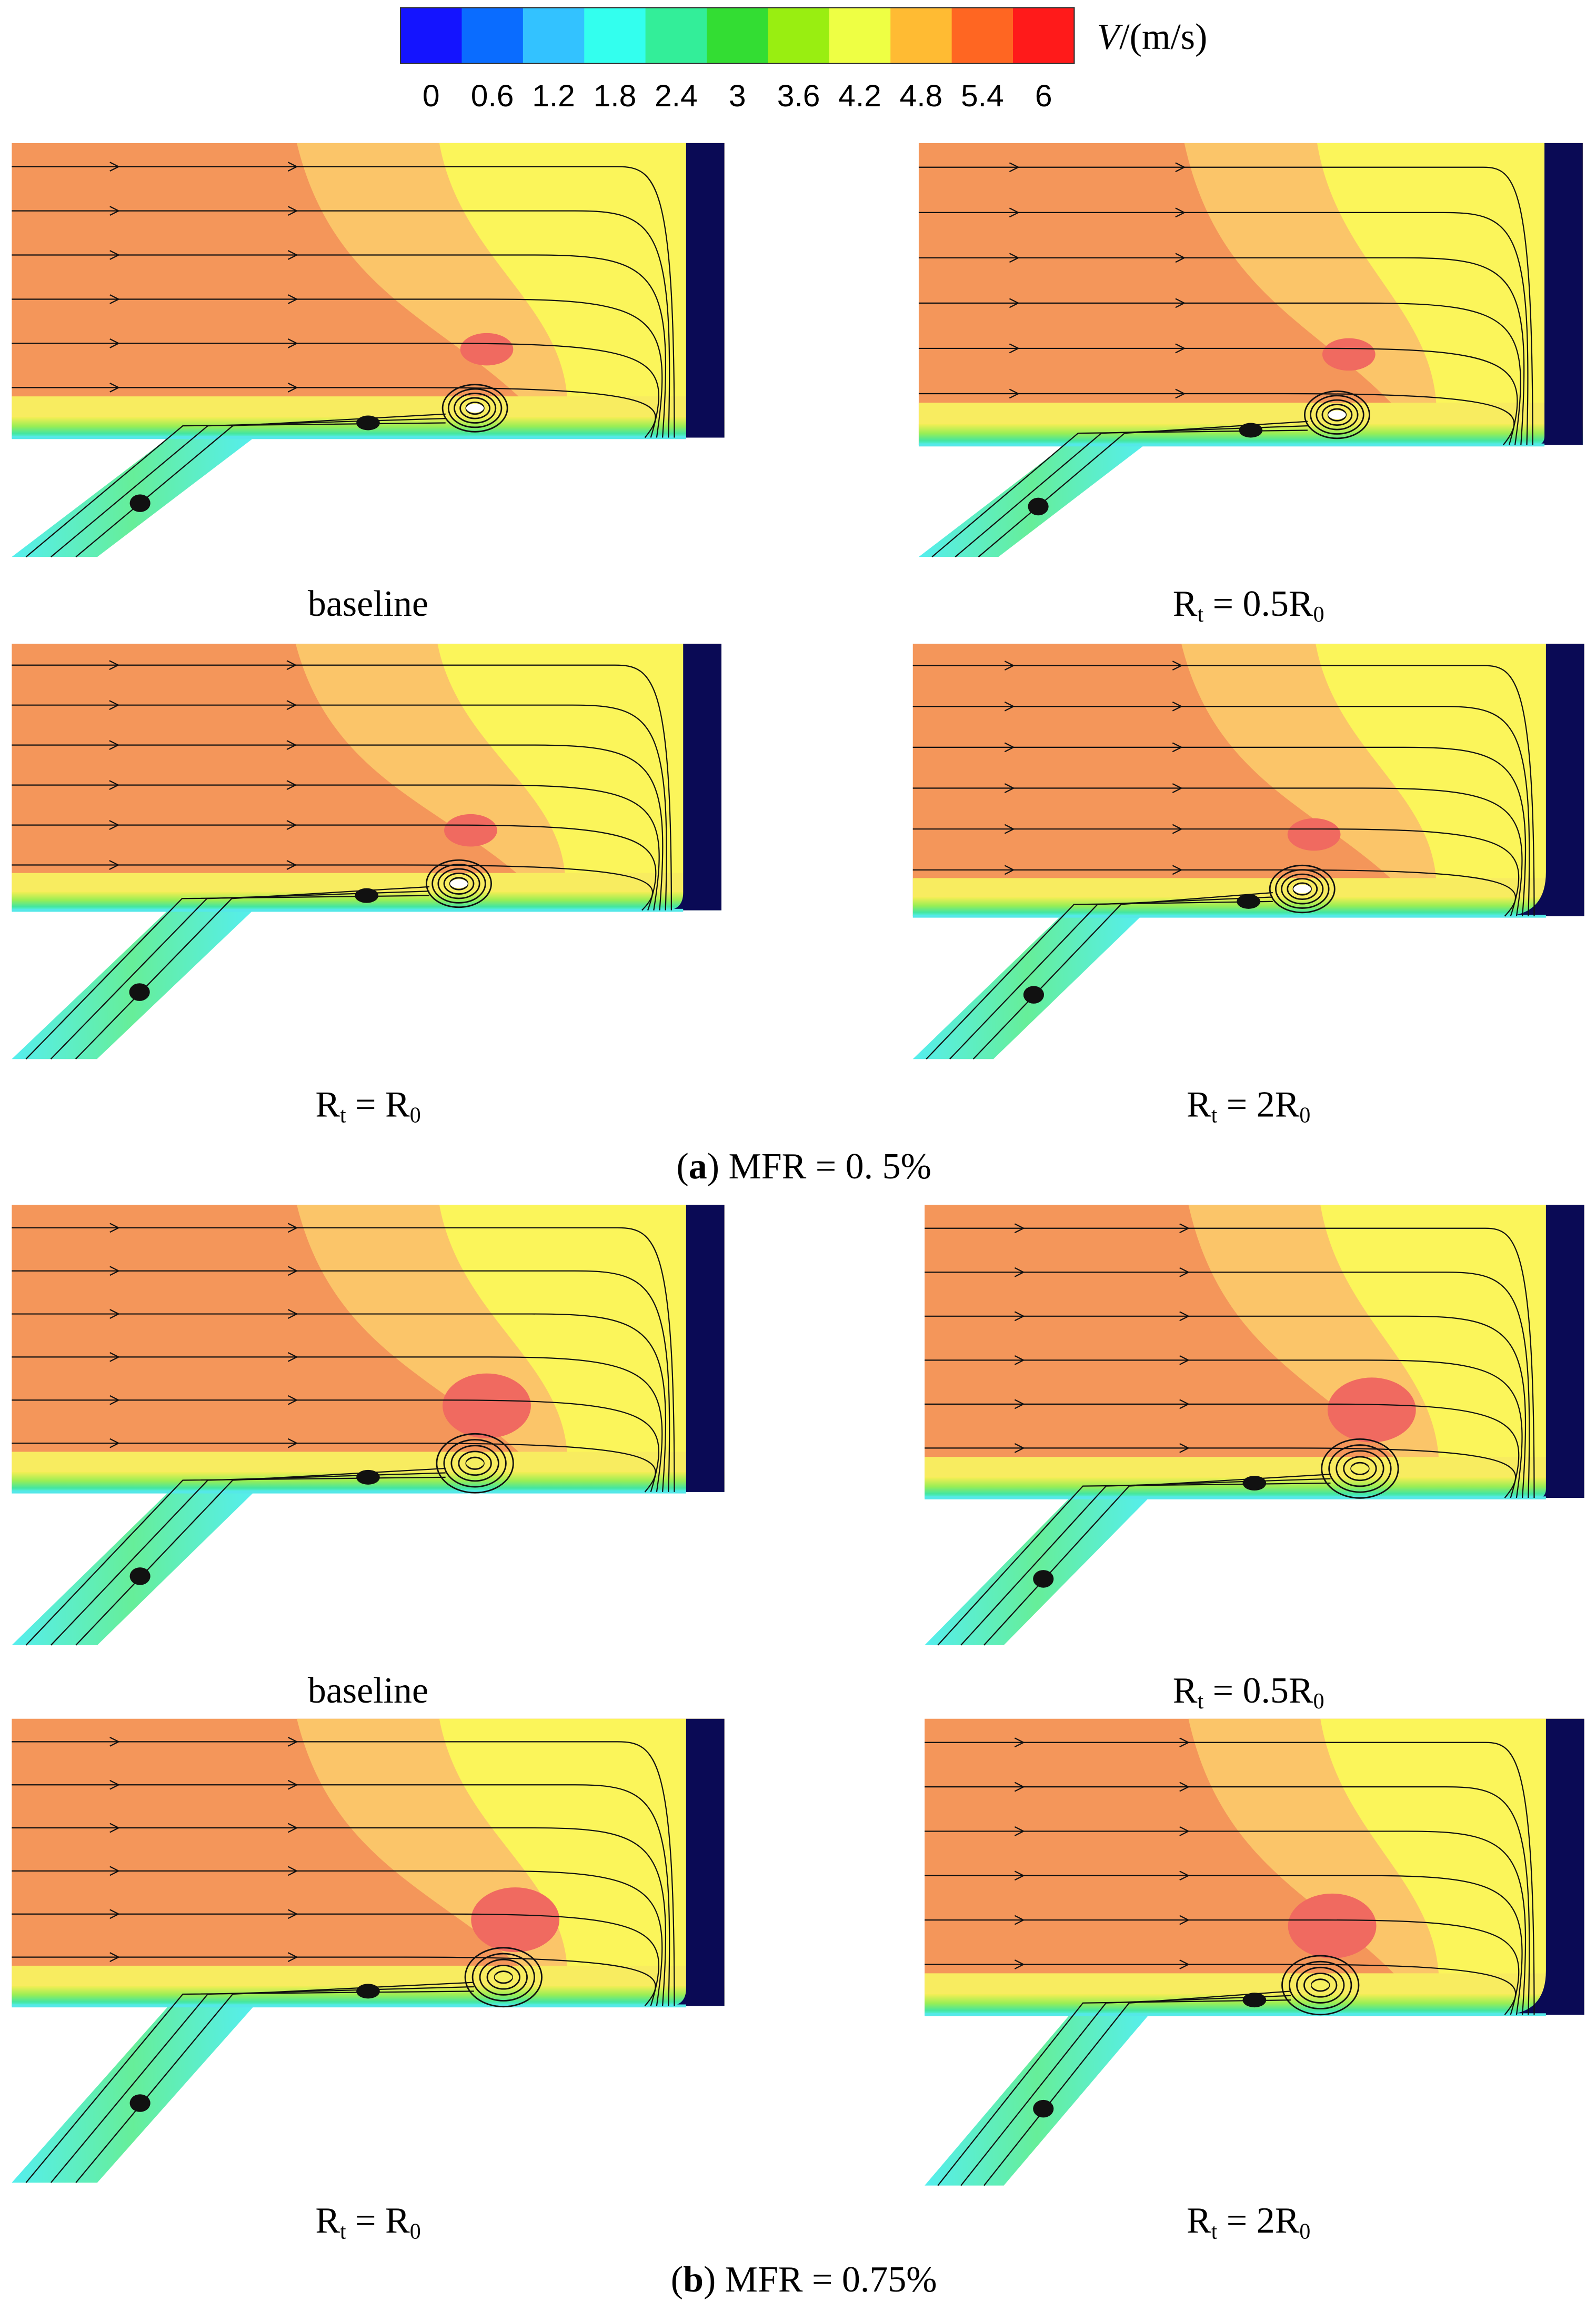 This screenshot has height=2311, width=1596. I want to click on caption-part: baseline, so click(368, 604).